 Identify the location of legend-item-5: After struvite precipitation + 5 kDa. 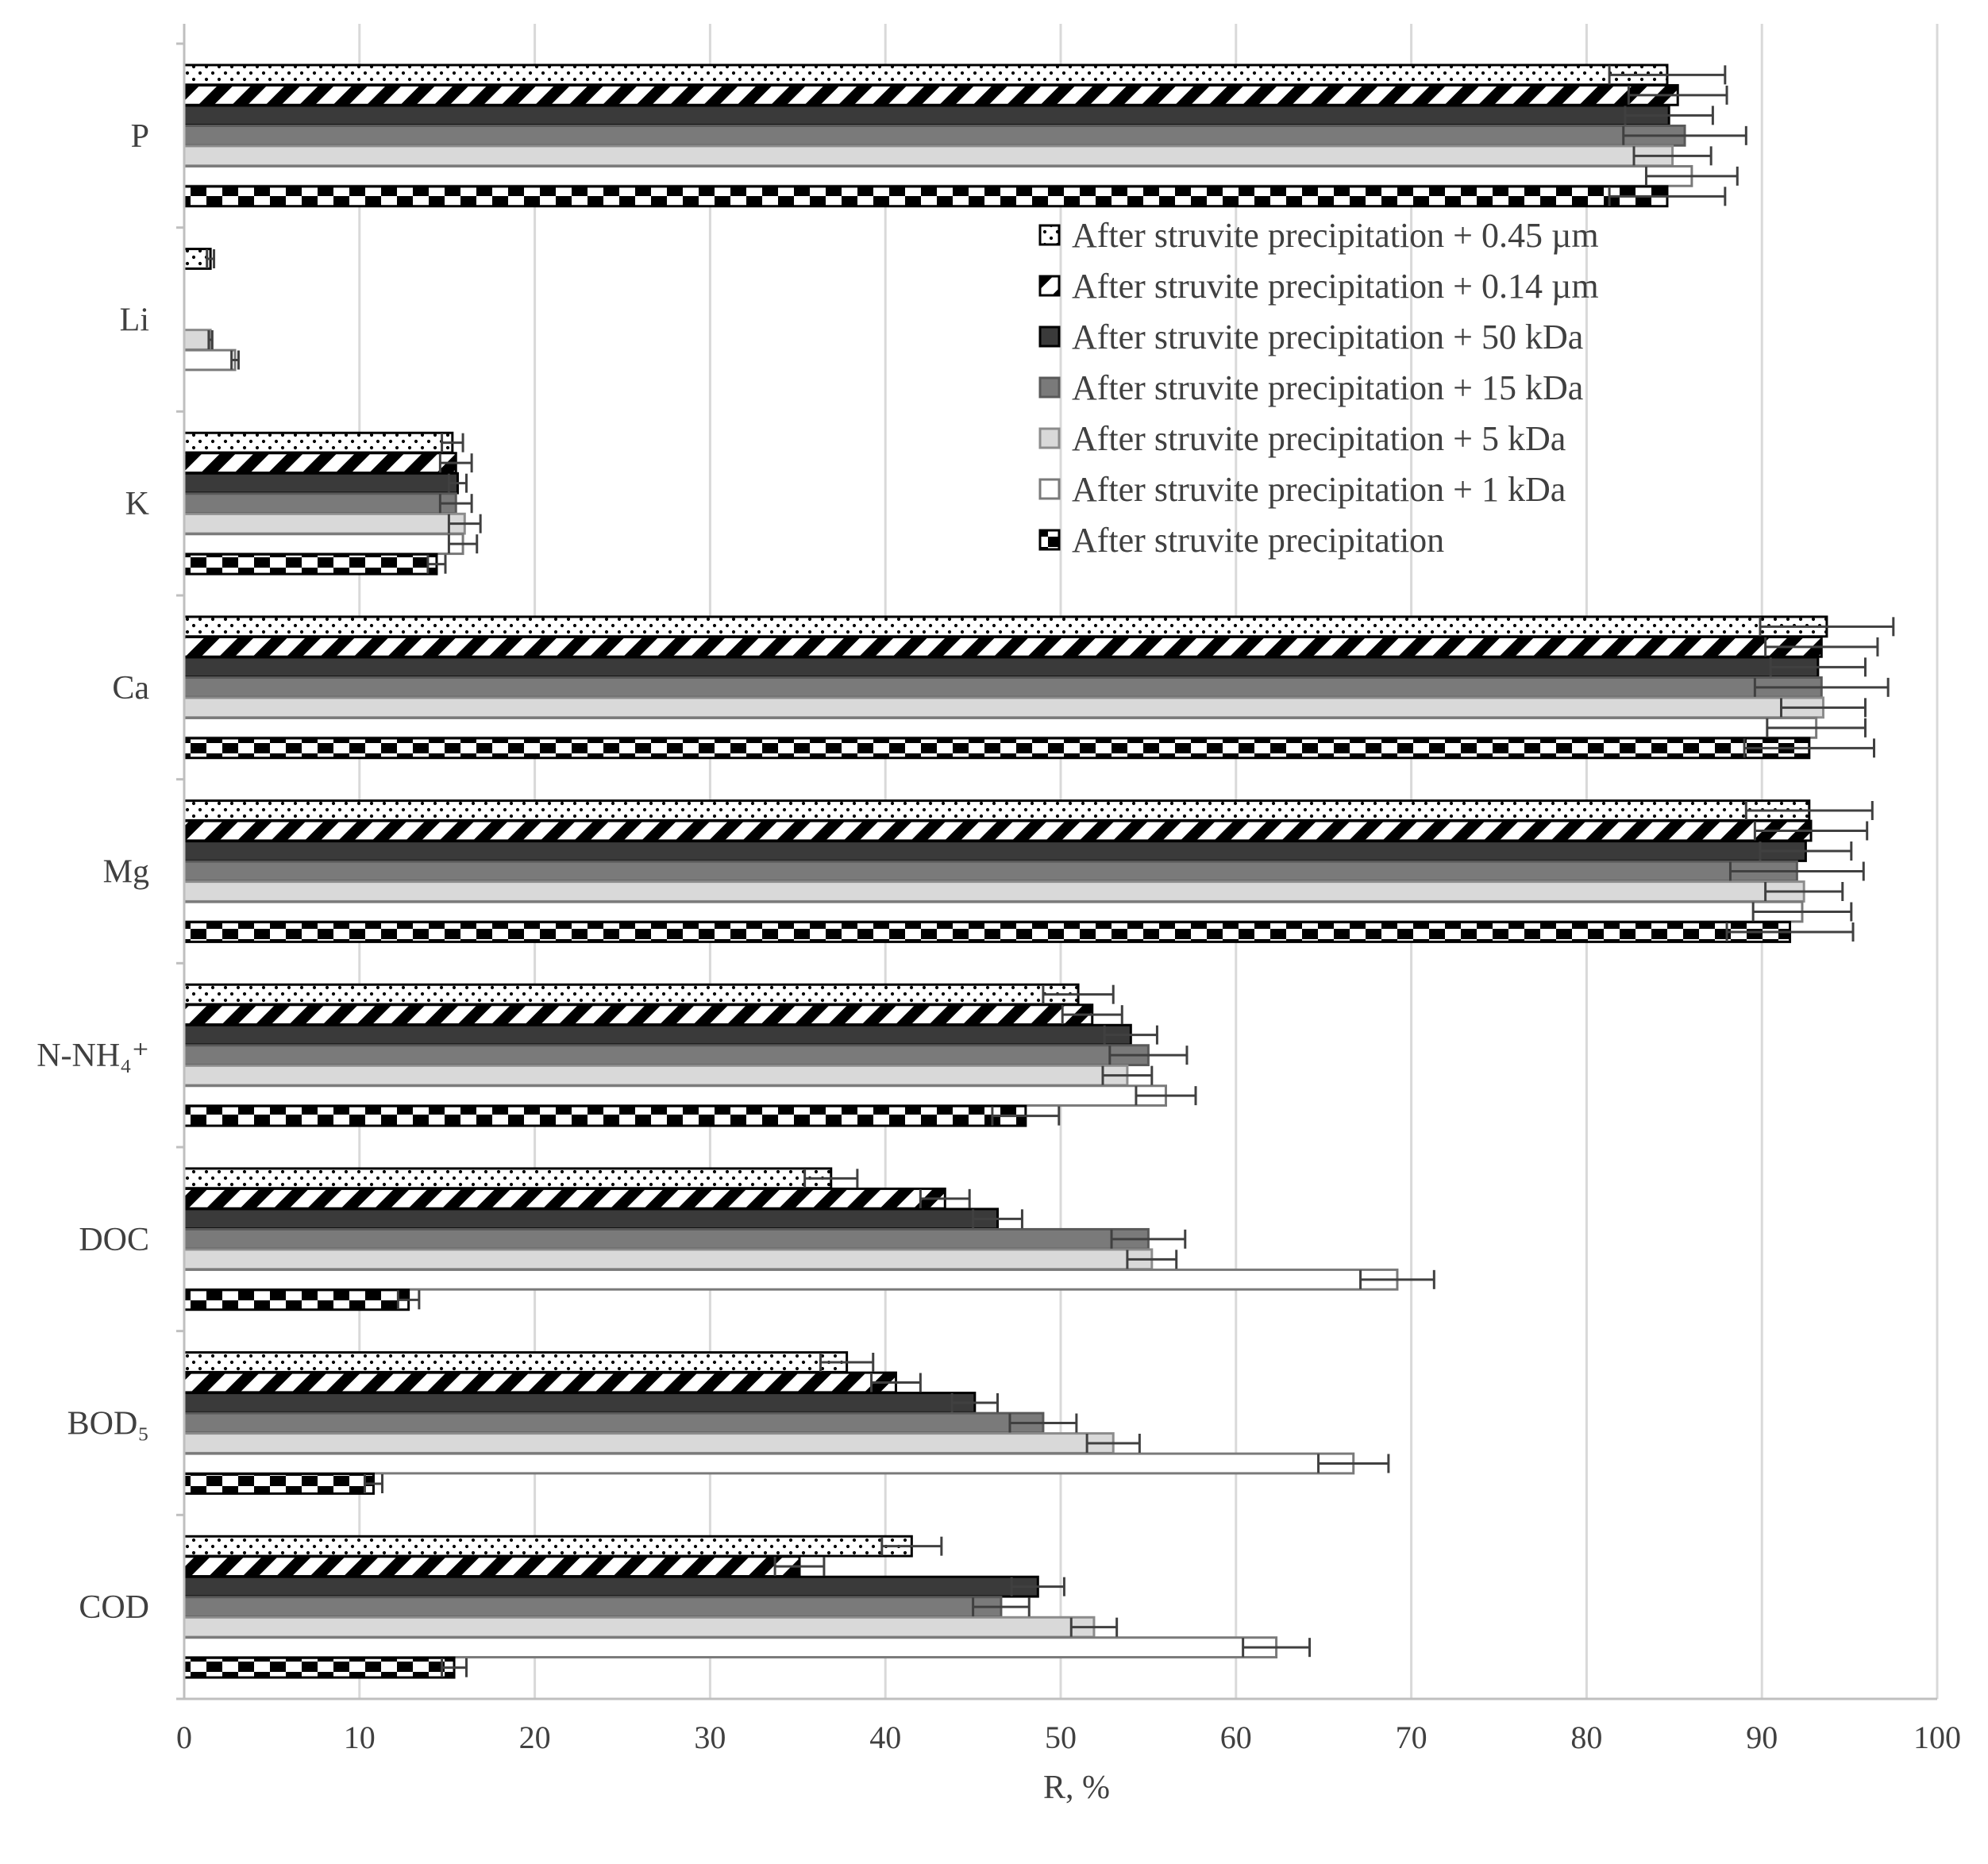
(1302, 438).